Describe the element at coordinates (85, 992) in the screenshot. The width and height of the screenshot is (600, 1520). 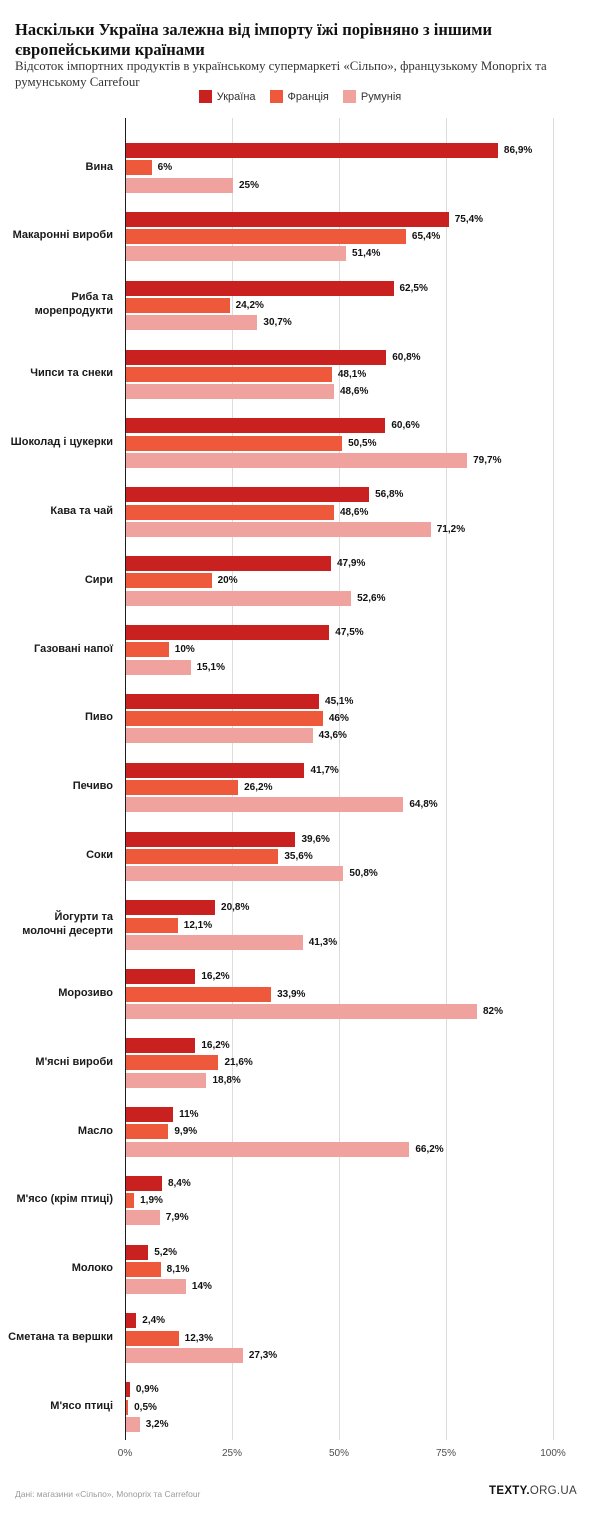
I see `category-label: Морозиво` at that location.